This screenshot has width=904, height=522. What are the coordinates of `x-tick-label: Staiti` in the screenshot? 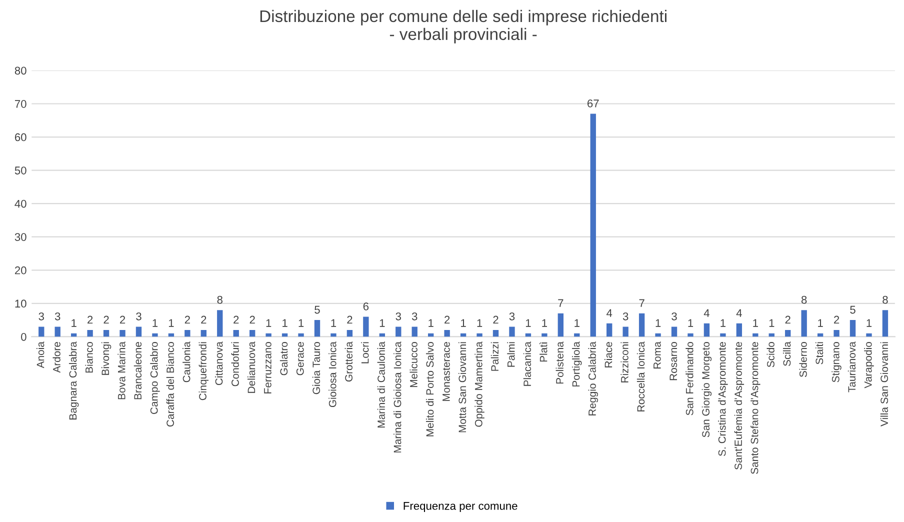 It's located at (819, 353).